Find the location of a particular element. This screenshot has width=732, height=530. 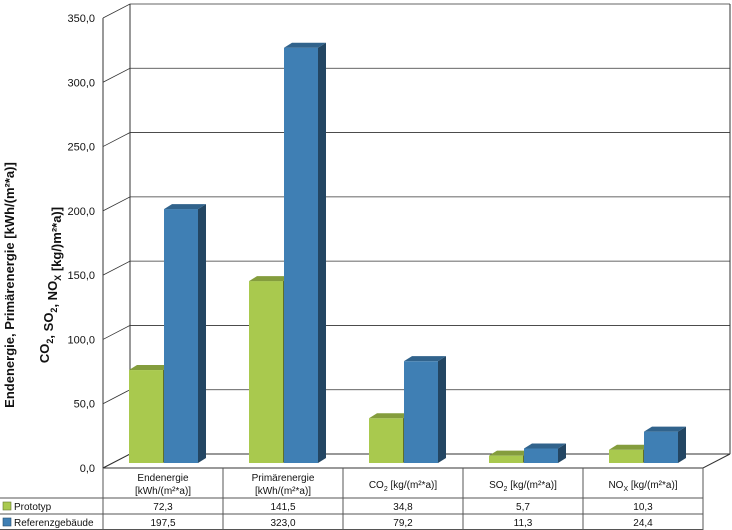

data-label: 34,8 is located at coordinates (403, 507).